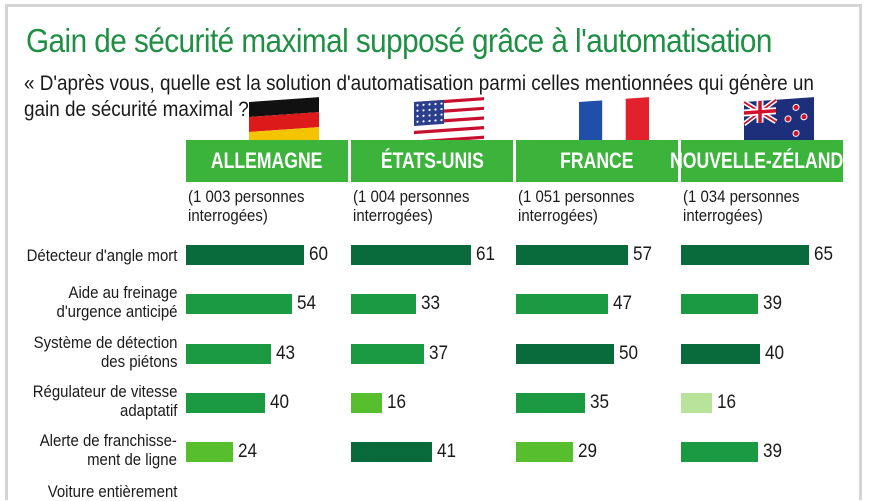 The height and width of the screenshot is (501, 870). I want to click on category-label: Régulateur de vitesse adaptatif, so click(104, 401).